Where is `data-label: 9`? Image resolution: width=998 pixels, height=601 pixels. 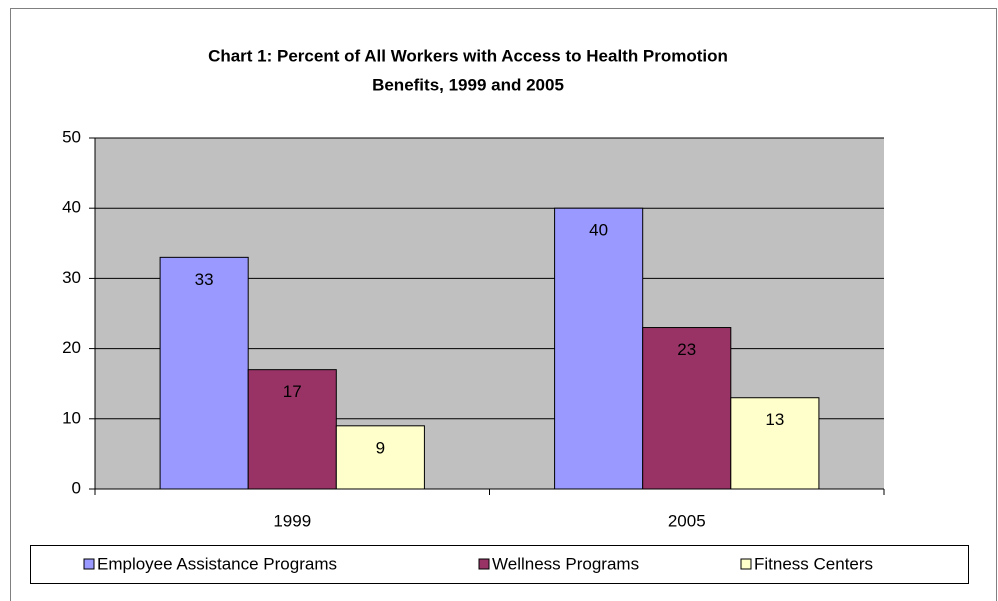
data-label: 9 is located at coordinates (380, 447).